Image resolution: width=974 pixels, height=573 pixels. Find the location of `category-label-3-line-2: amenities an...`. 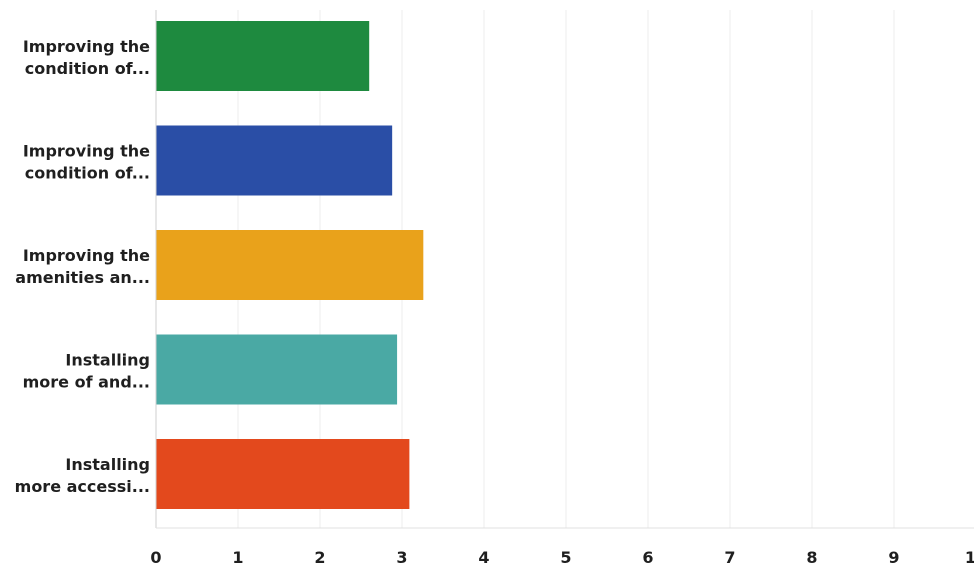

category-label-3-line-2: amenities an... is located at coordinates (82, 277).